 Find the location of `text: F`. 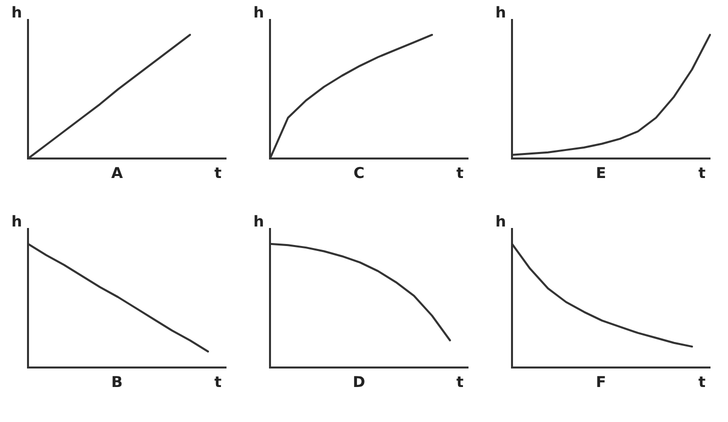

text: F is located at coordinates (601, 381).